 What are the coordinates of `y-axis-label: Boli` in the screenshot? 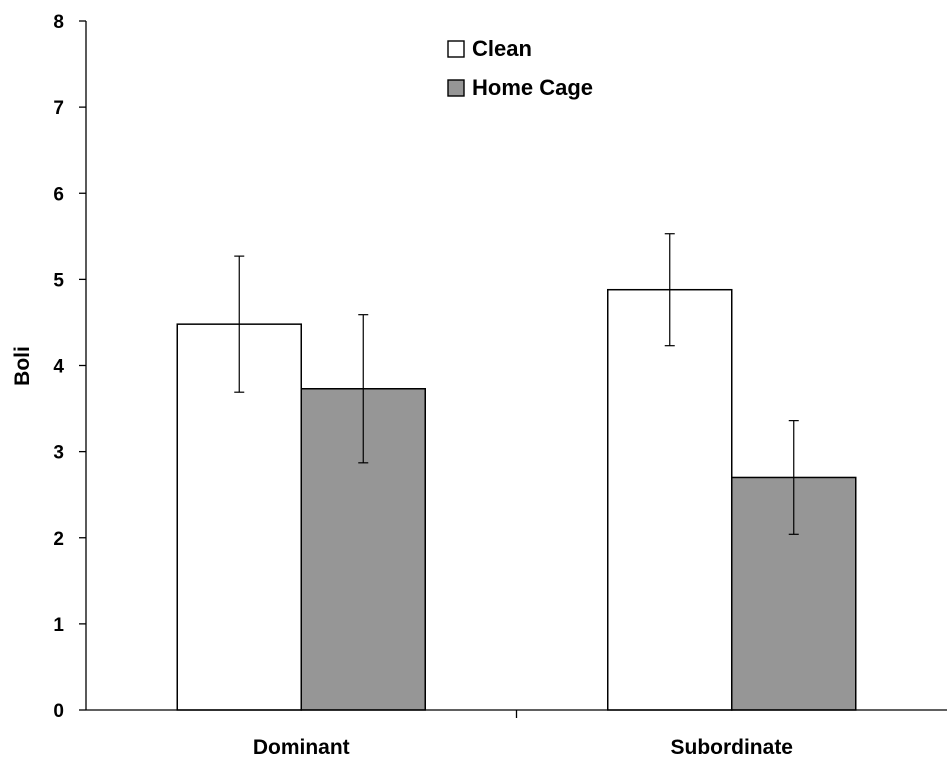 It's located at (22, 366).